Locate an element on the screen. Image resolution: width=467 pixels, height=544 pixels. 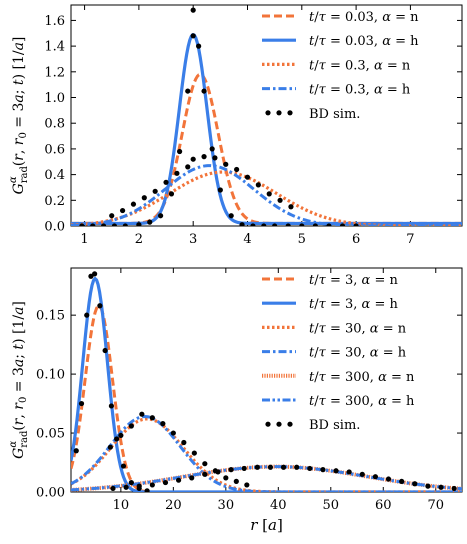
x-tick-label: 6 is located at coordinates (356, 239).